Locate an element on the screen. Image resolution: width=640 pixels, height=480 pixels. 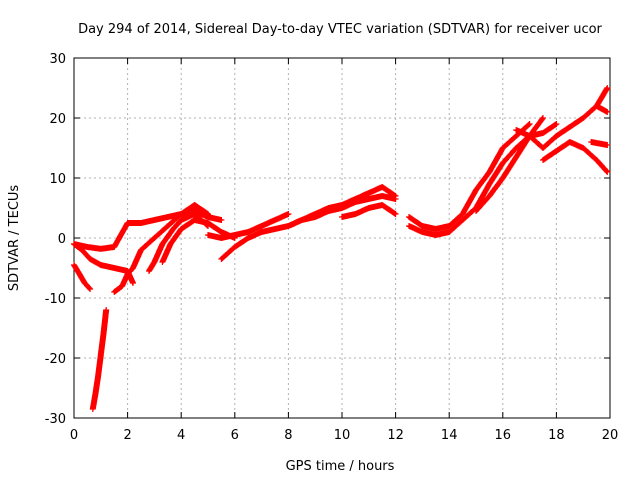
series-track-e is located at coordinates (161, 248).